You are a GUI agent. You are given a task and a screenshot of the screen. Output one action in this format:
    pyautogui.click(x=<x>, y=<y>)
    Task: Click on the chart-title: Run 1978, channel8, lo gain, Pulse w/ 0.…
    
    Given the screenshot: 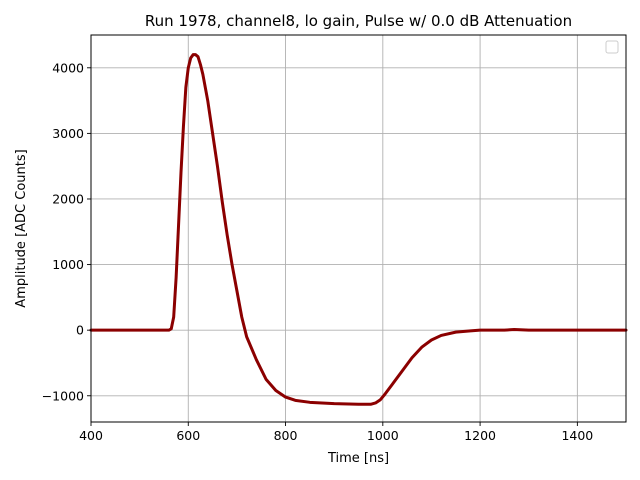 What is the action you would take?
    pyautogui.click(x=358, y=21)
    